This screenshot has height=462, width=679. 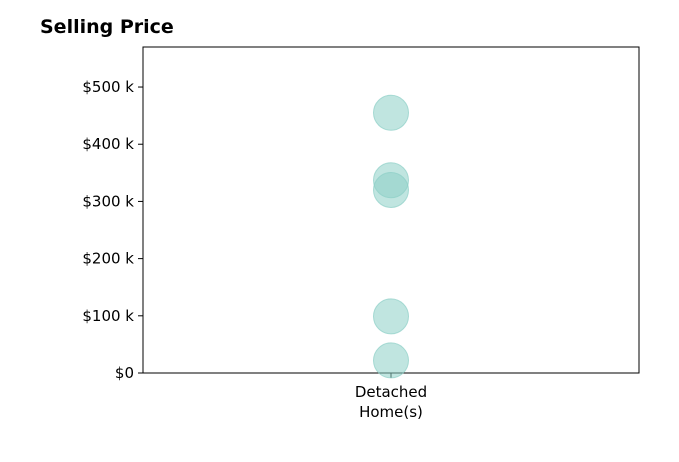 What do you see at coordinates (107, 27) in the screenshot?
I see `chart-title: Selling Price` at bounding box center [107, 27].